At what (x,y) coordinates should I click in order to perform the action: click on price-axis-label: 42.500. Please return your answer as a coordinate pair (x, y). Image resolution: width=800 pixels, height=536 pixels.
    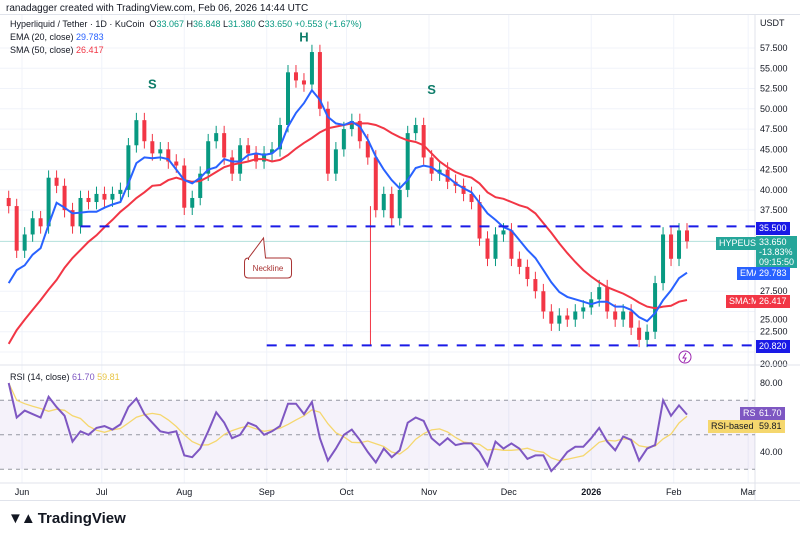
    Looking at the image, I should click on (774, 170).